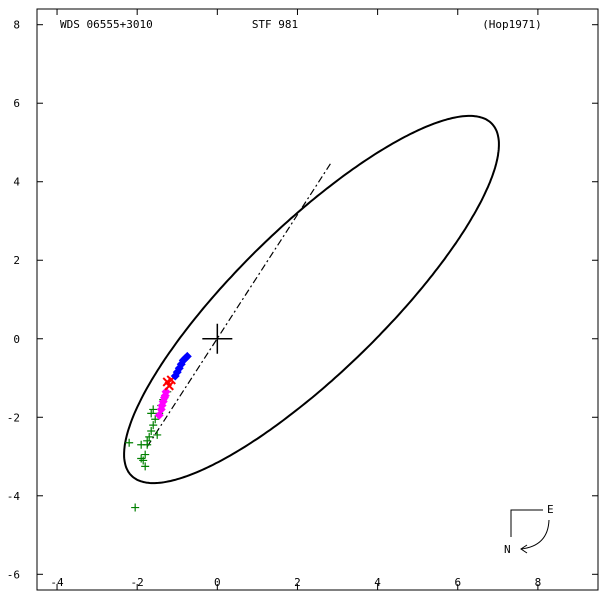 Image resolution: width=600 pixels, height=600 pixels. I want to click on header-right: (Hop1971), so click(512, 24).